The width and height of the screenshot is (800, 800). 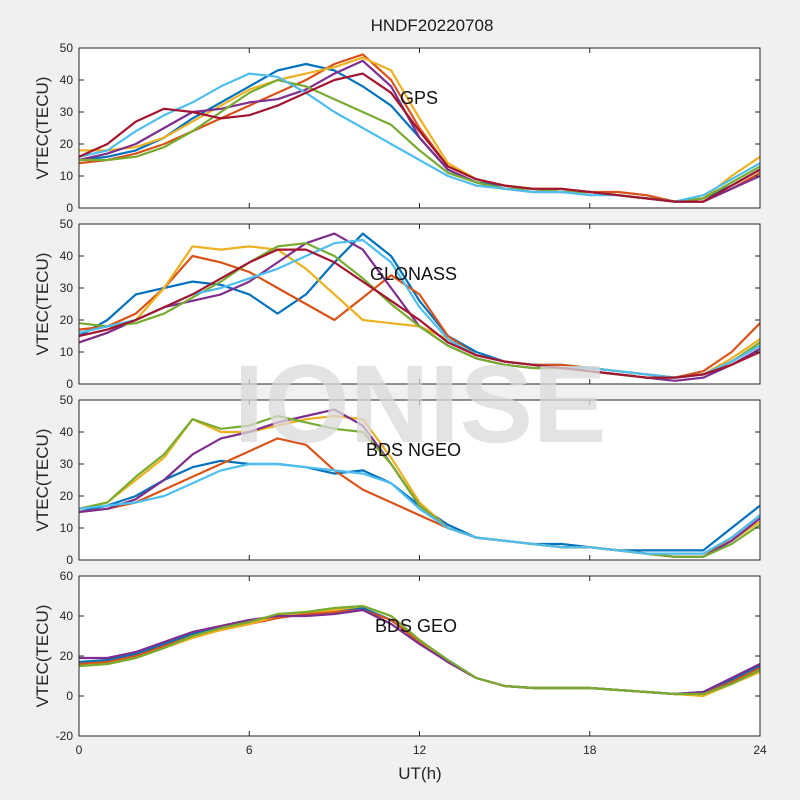 I want to click on x-tick-label: 18, so click(x=590, y=750).